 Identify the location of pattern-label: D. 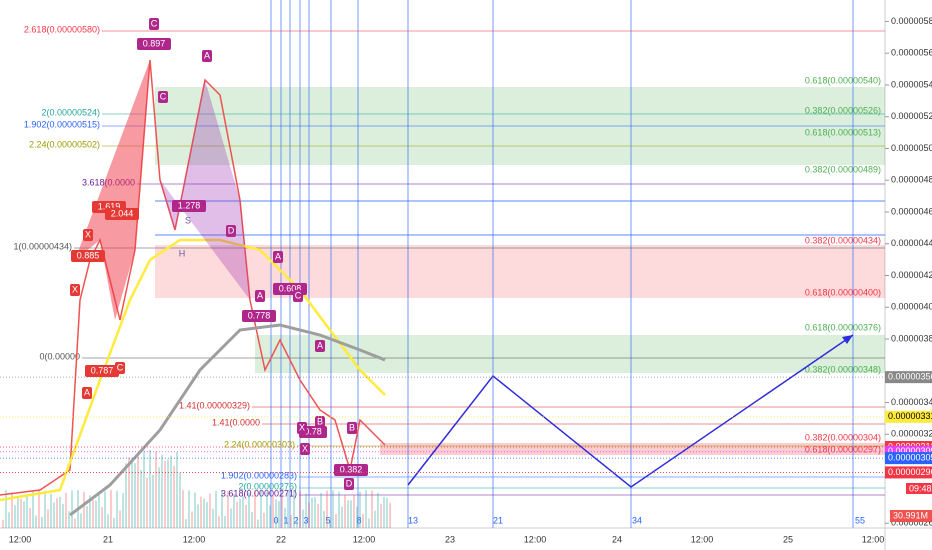
(349, 483).